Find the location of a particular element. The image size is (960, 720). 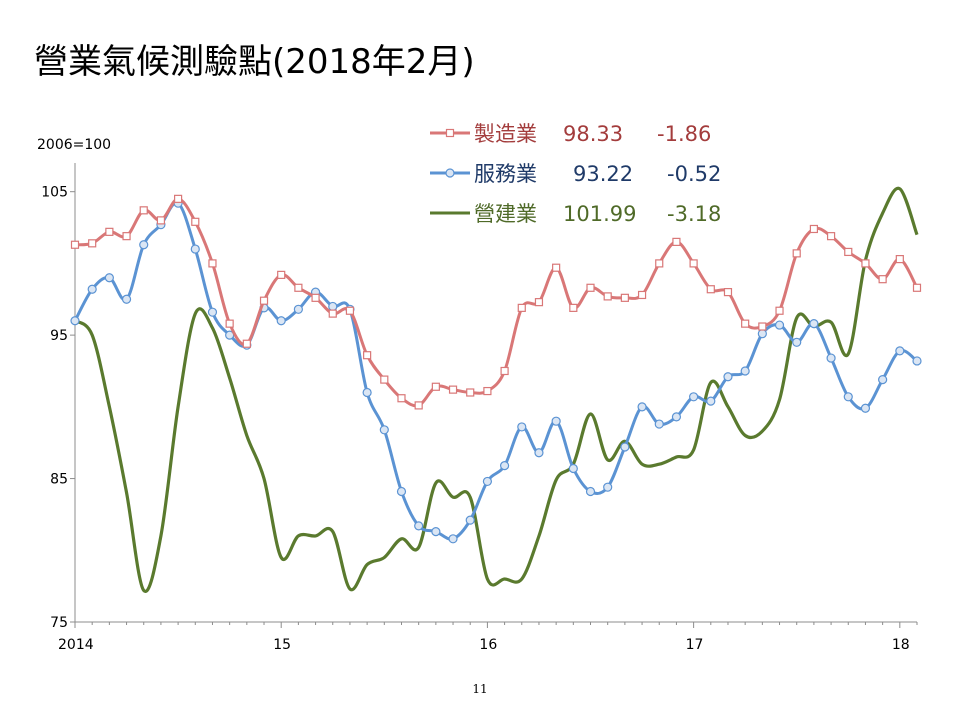

y-tick-label: 75 is located at coordinates (59, 623).